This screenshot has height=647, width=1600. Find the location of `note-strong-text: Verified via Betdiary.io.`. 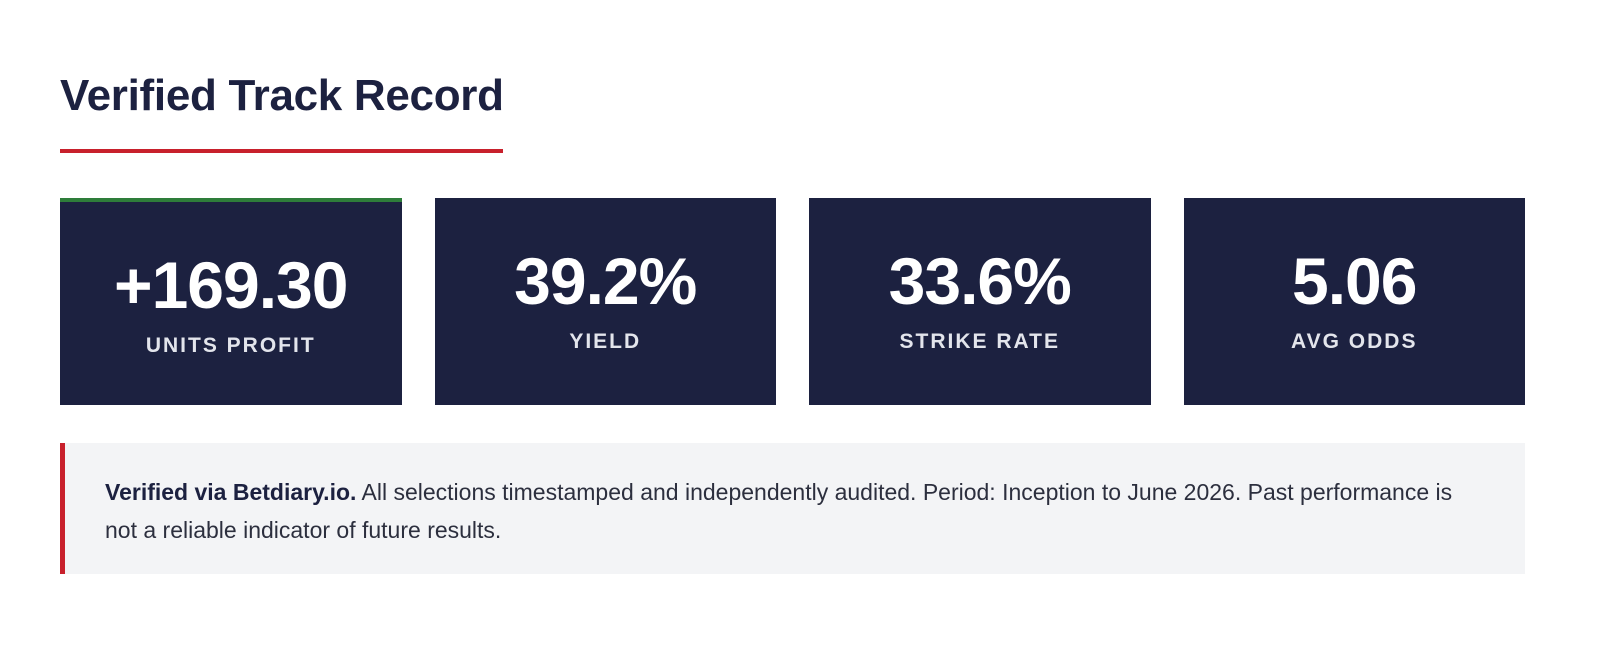

note-strong-text: Verified via Betdiary.io. is located at coordinates (231, 492).